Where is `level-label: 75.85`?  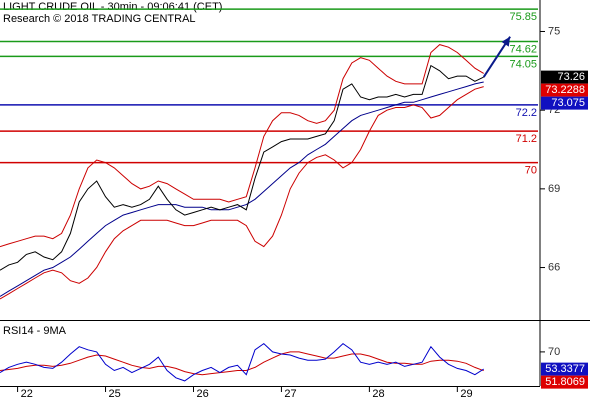 level-label: 75.85 is located at coordinates (523, 17).